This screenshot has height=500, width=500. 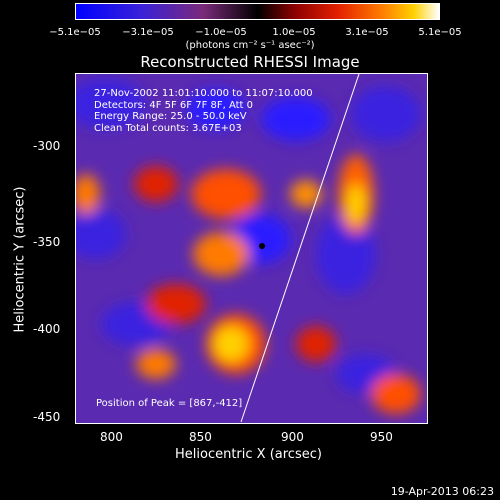 I want to click on y-tick: -400, so click(x=47, y=329).